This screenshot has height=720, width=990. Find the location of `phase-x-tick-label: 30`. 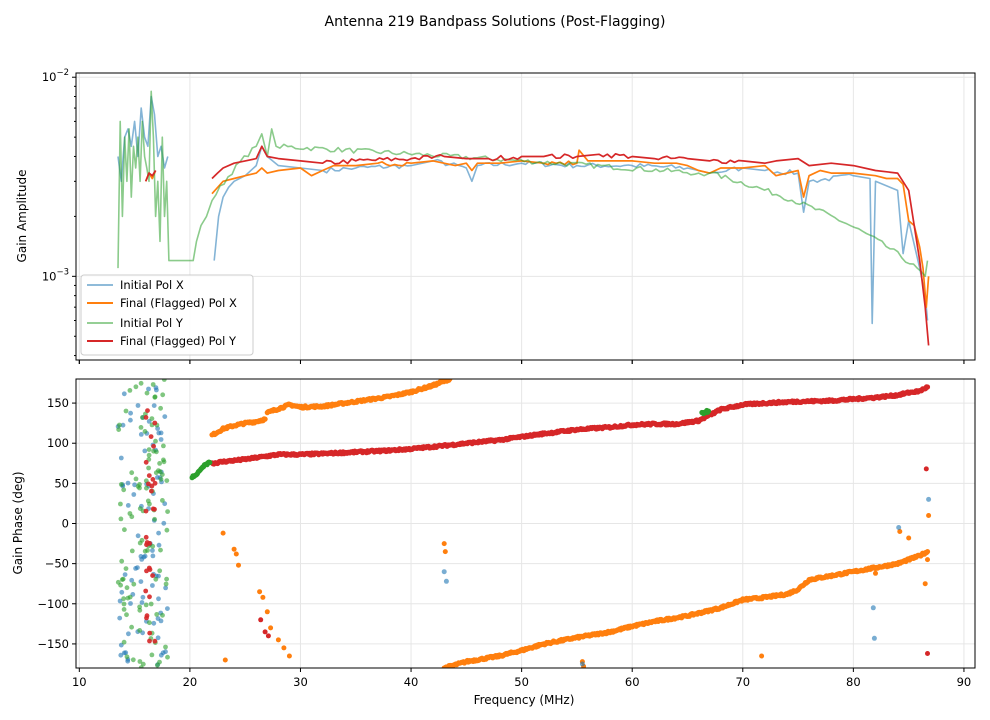

phase-x-tick-label: 30 is located at coordinates (300, 682).